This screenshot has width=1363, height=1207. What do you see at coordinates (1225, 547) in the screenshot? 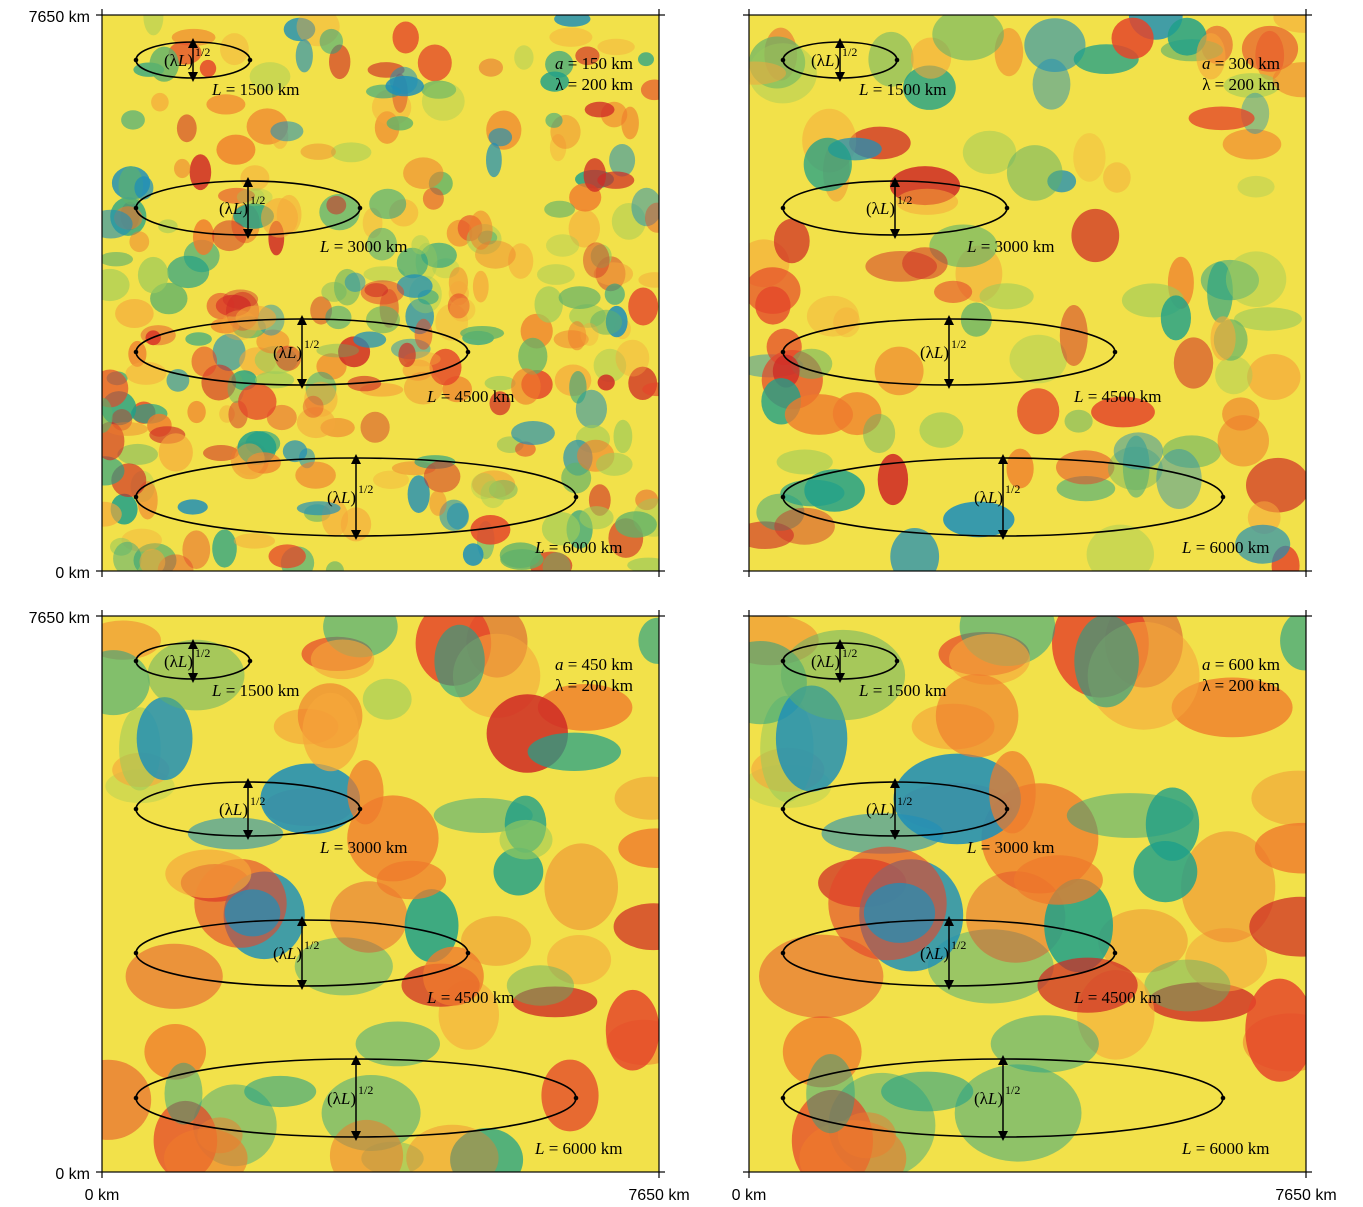
I see `L-value-label: L = 6000 km` at bounding box center [1225, 547].